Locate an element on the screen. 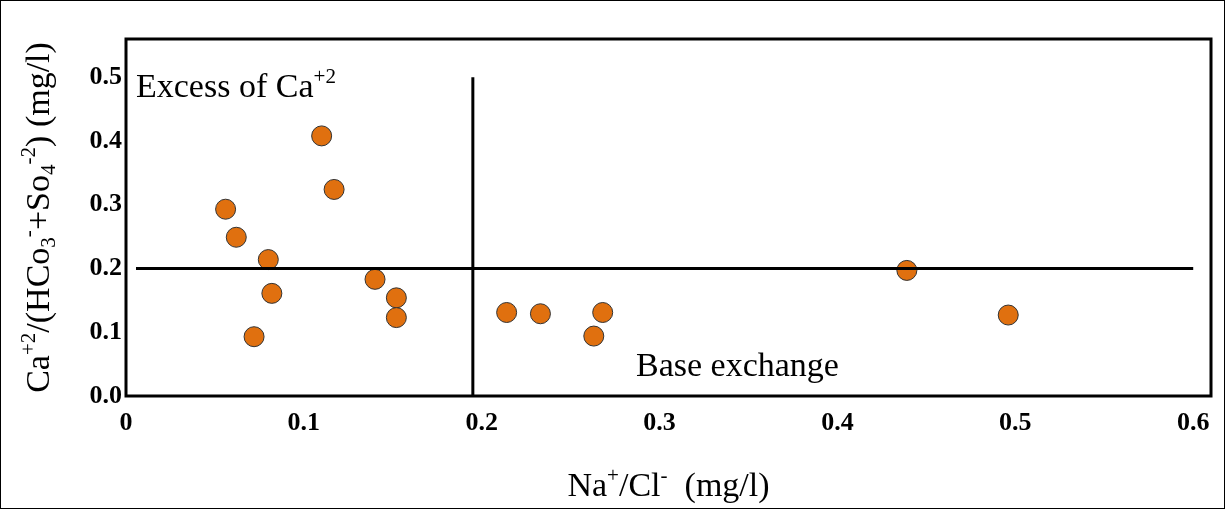  y-tick-label: 0.1 is located at coordinates (105, 330).